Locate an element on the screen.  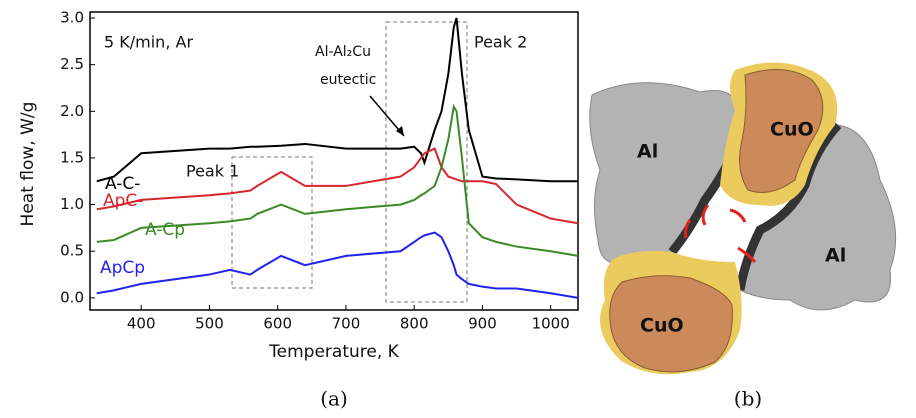
annotation: eutectic is located at coordinates (348, 80).